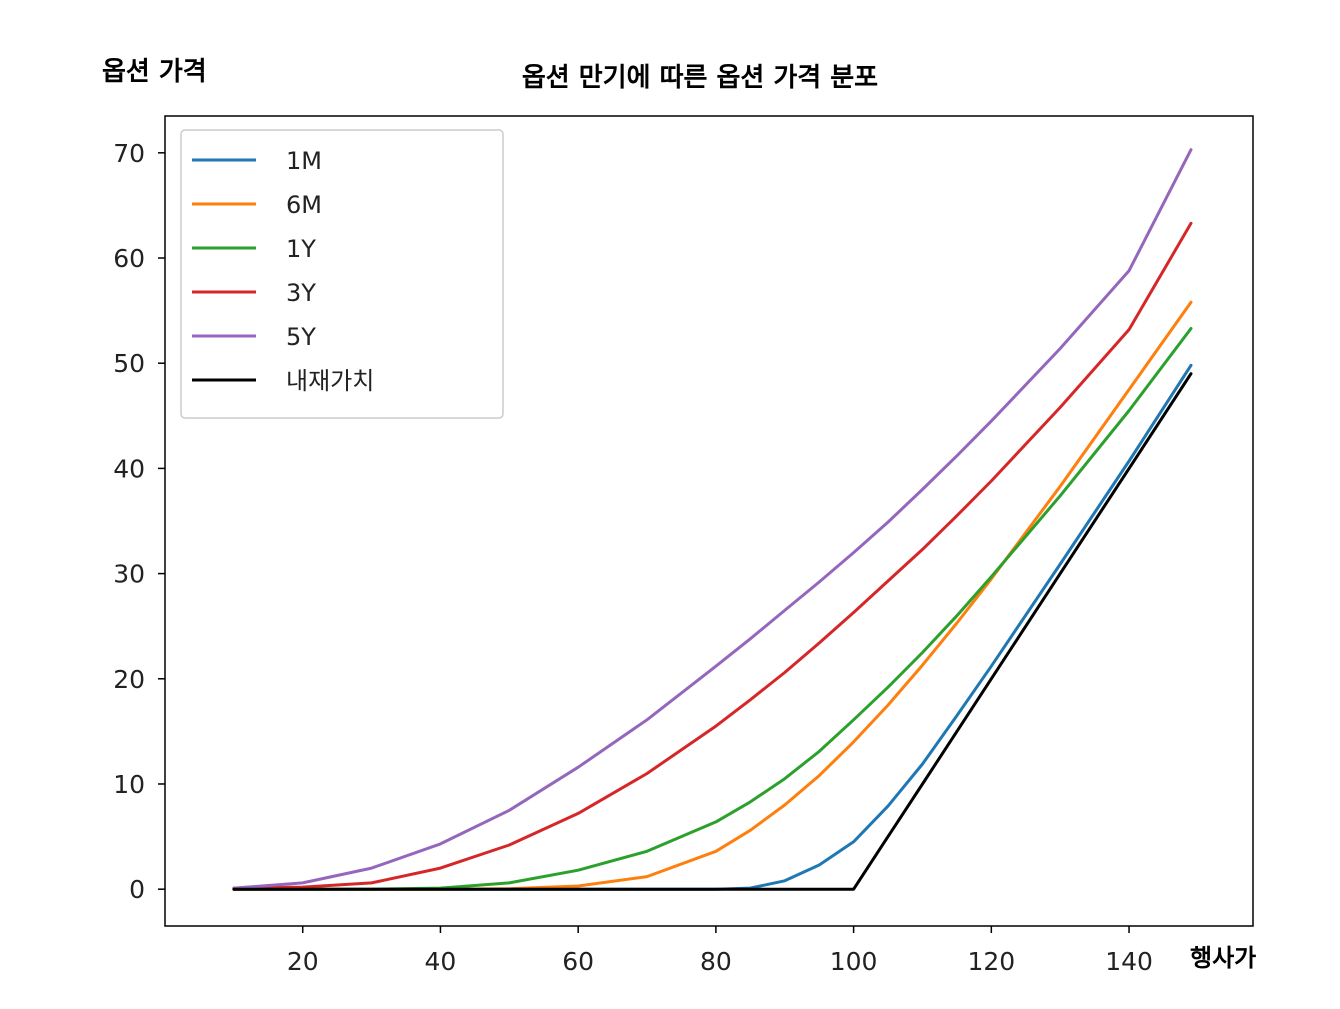 This screenshot has height=1009, width=1340. I want to click on legend: 1M 6M 1Y 3Y 5Y 내재가치, so click(342, 274).